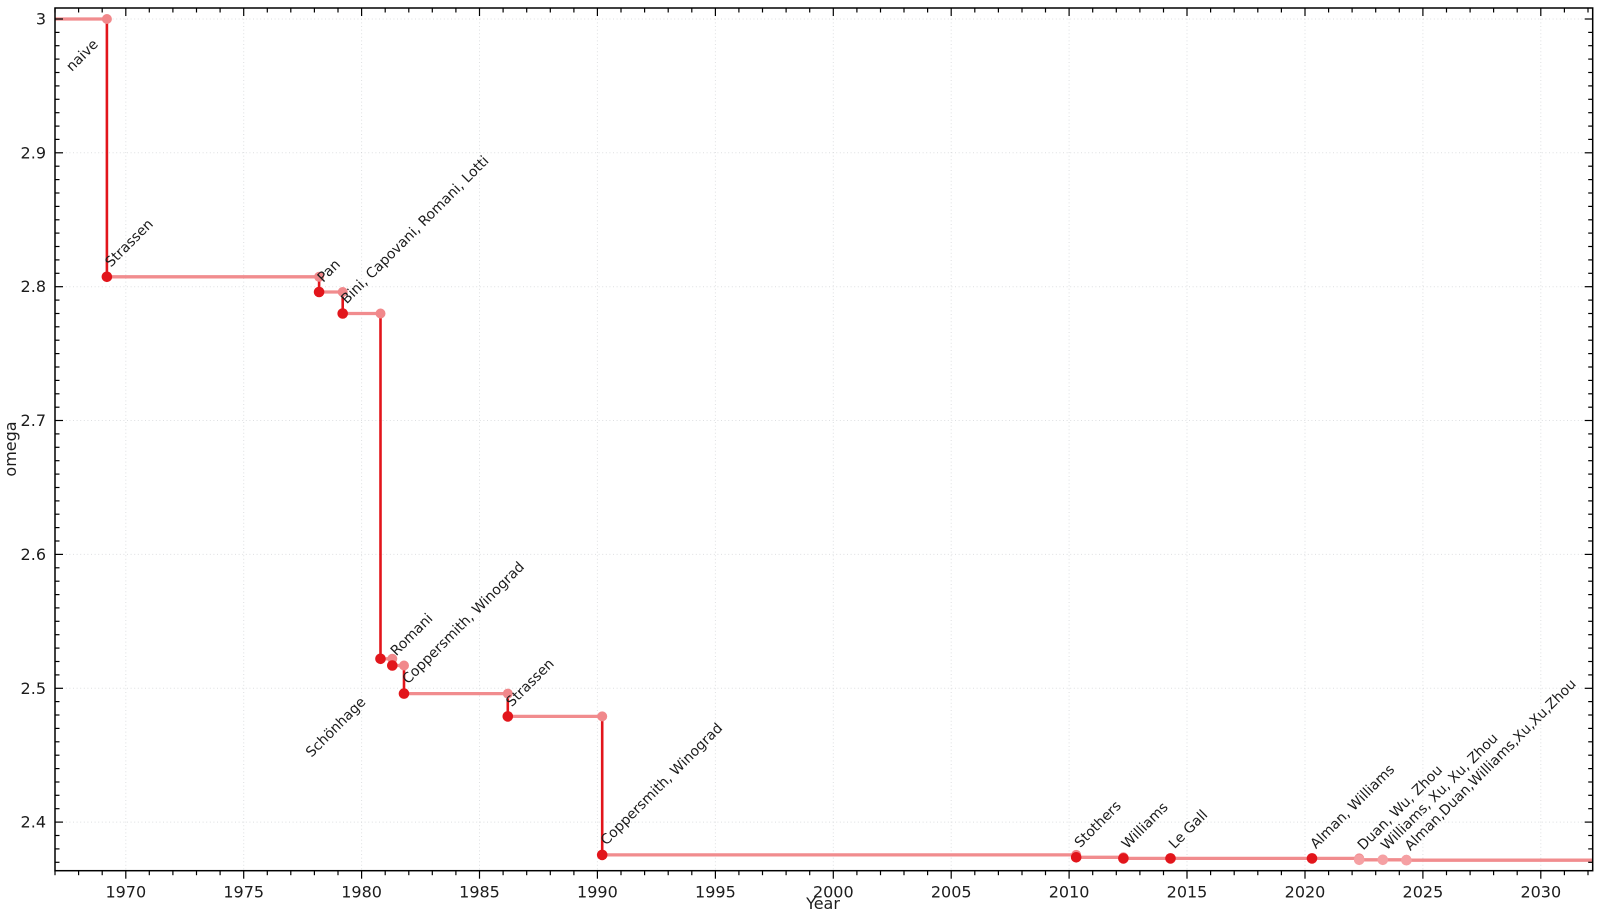 Image resolution: width=1600 pixels, height=924 pixels. Describe the element at coordinates (1098, 824) in the screenshot. I see `point-label: Stothers` at that location.